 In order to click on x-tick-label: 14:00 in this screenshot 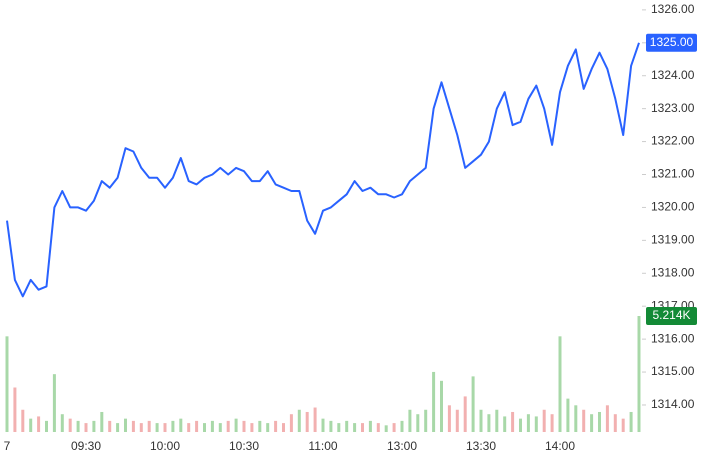, I will do `click(560, 446)`.